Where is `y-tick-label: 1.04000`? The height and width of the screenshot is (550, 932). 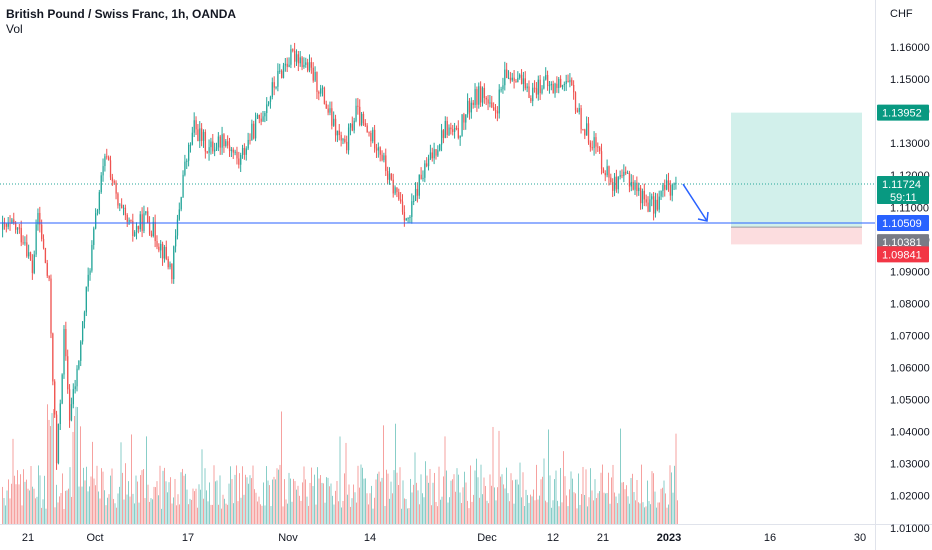
y-tick-label: 1.04000 is located at coordinates (910, 433).